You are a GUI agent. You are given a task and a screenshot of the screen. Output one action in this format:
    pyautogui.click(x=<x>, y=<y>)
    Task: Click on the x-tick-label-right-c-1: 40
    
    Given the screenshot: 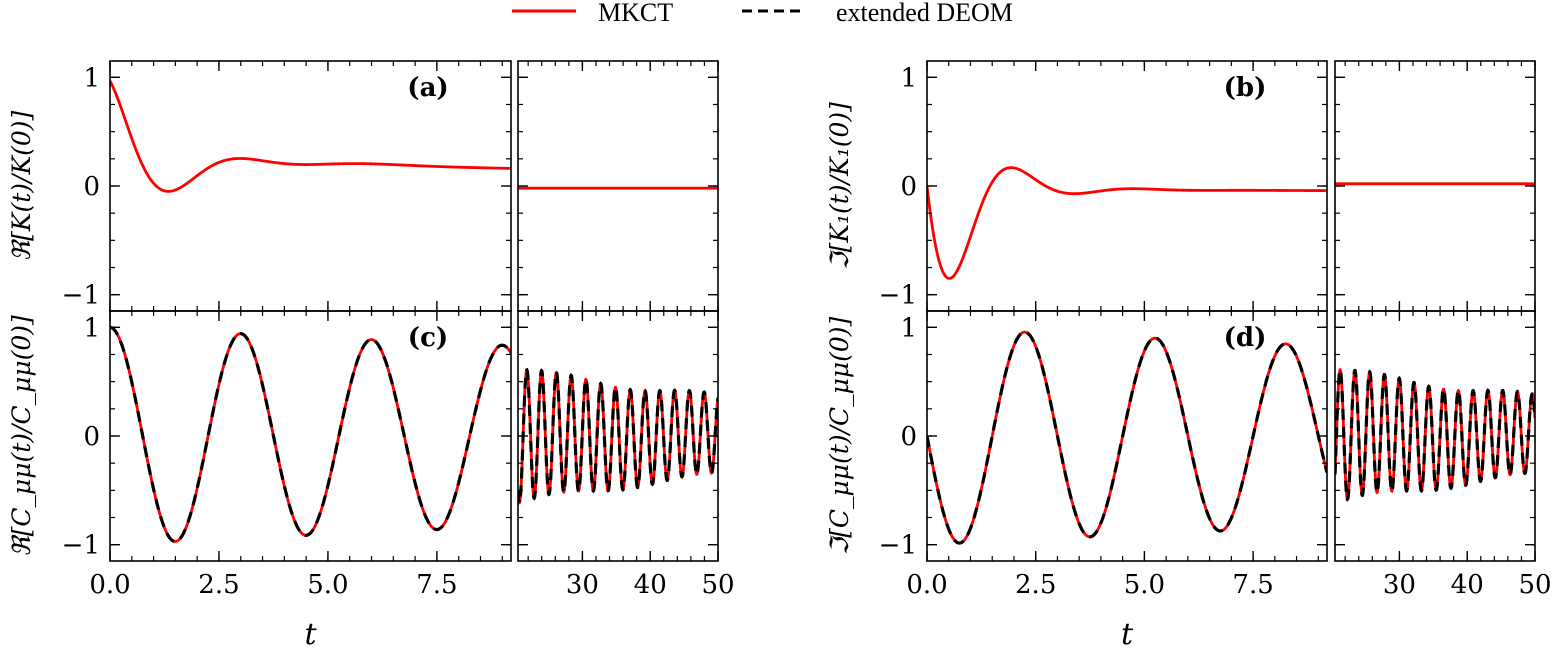 What is the action you would take?
    pyautogui.click(x=650, y=585)
    